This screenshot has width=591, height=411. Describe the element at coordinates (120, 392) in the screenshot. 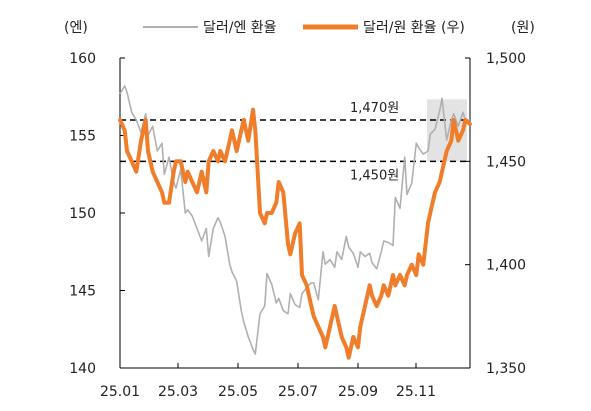

I see `x-tick-label: 25.01` at that location.